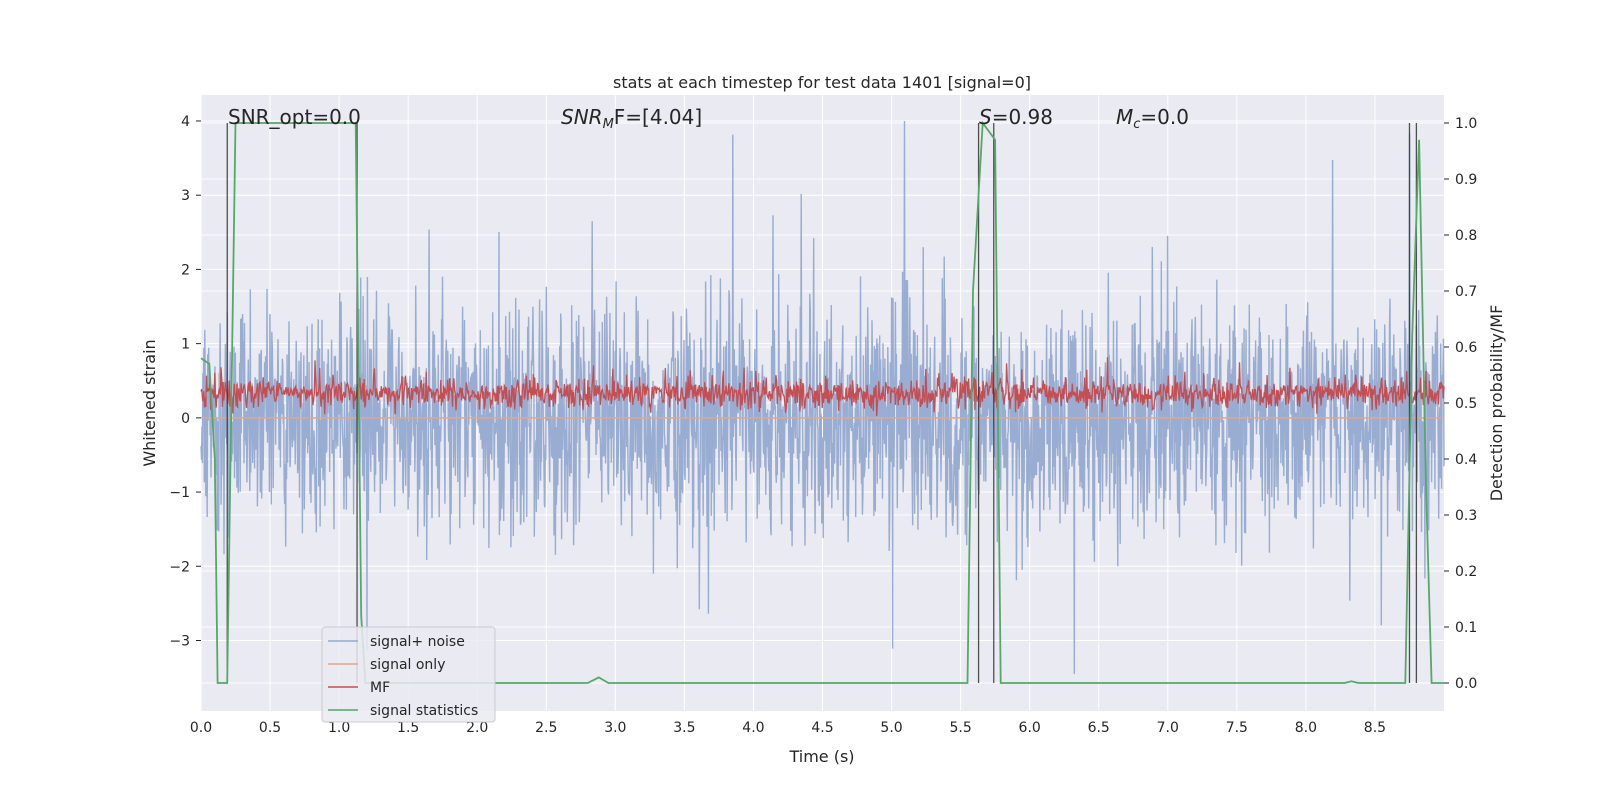 This screenshot has width=1600, height=800. I want to click on legend-label-mf: MF, so click(380, 688).